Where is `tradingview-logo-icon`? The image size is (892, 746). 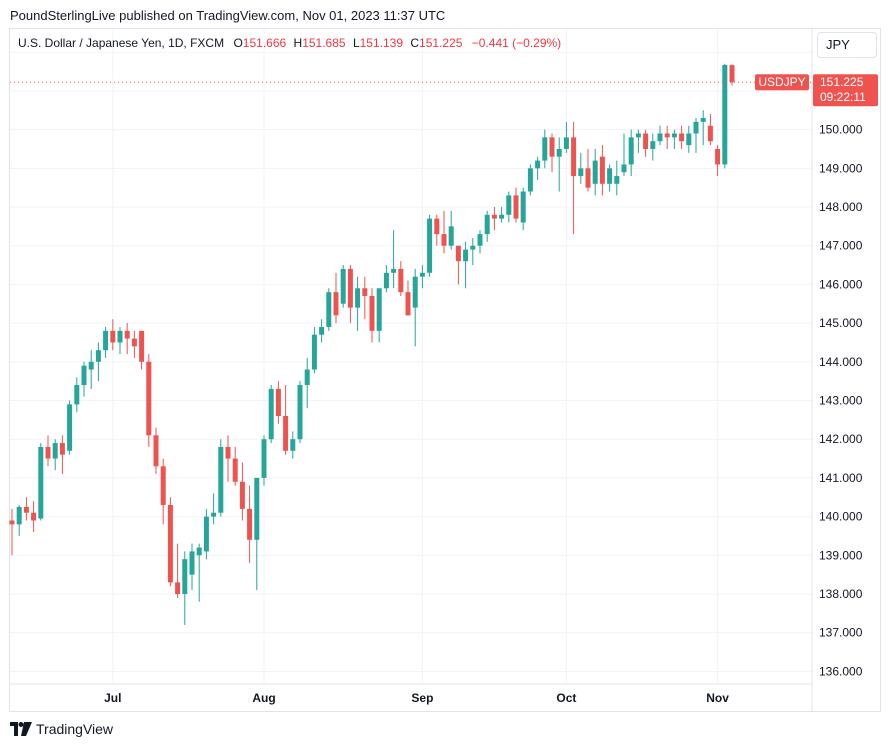 tradingview-logo-icon is located at coordinates (21, 729).